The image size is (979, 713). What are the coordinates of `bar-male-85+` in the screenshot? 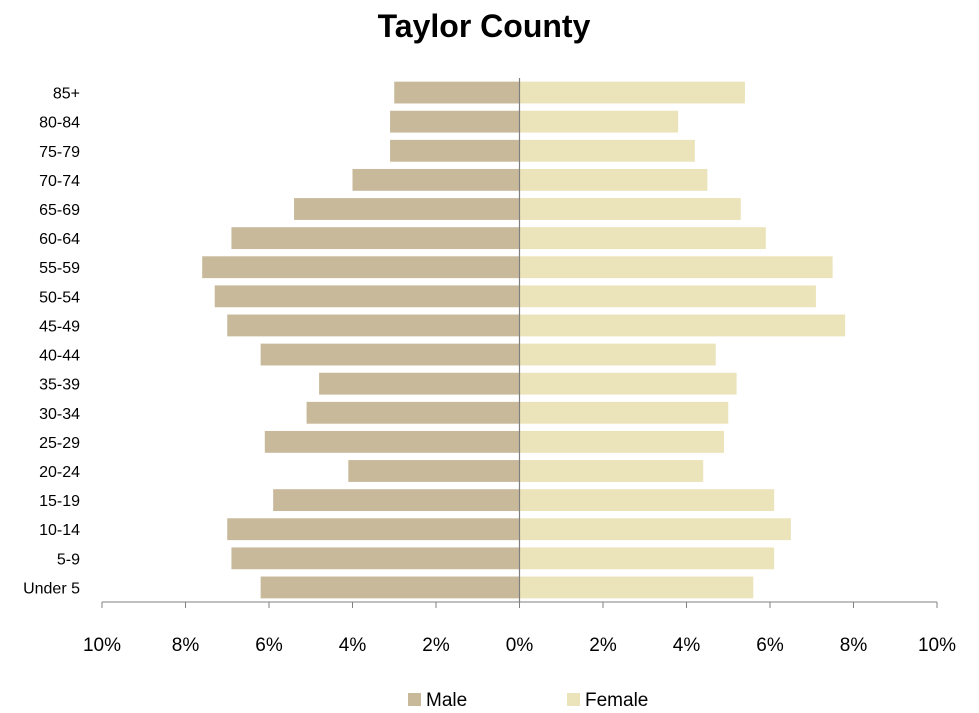 It's located at (457, 92).